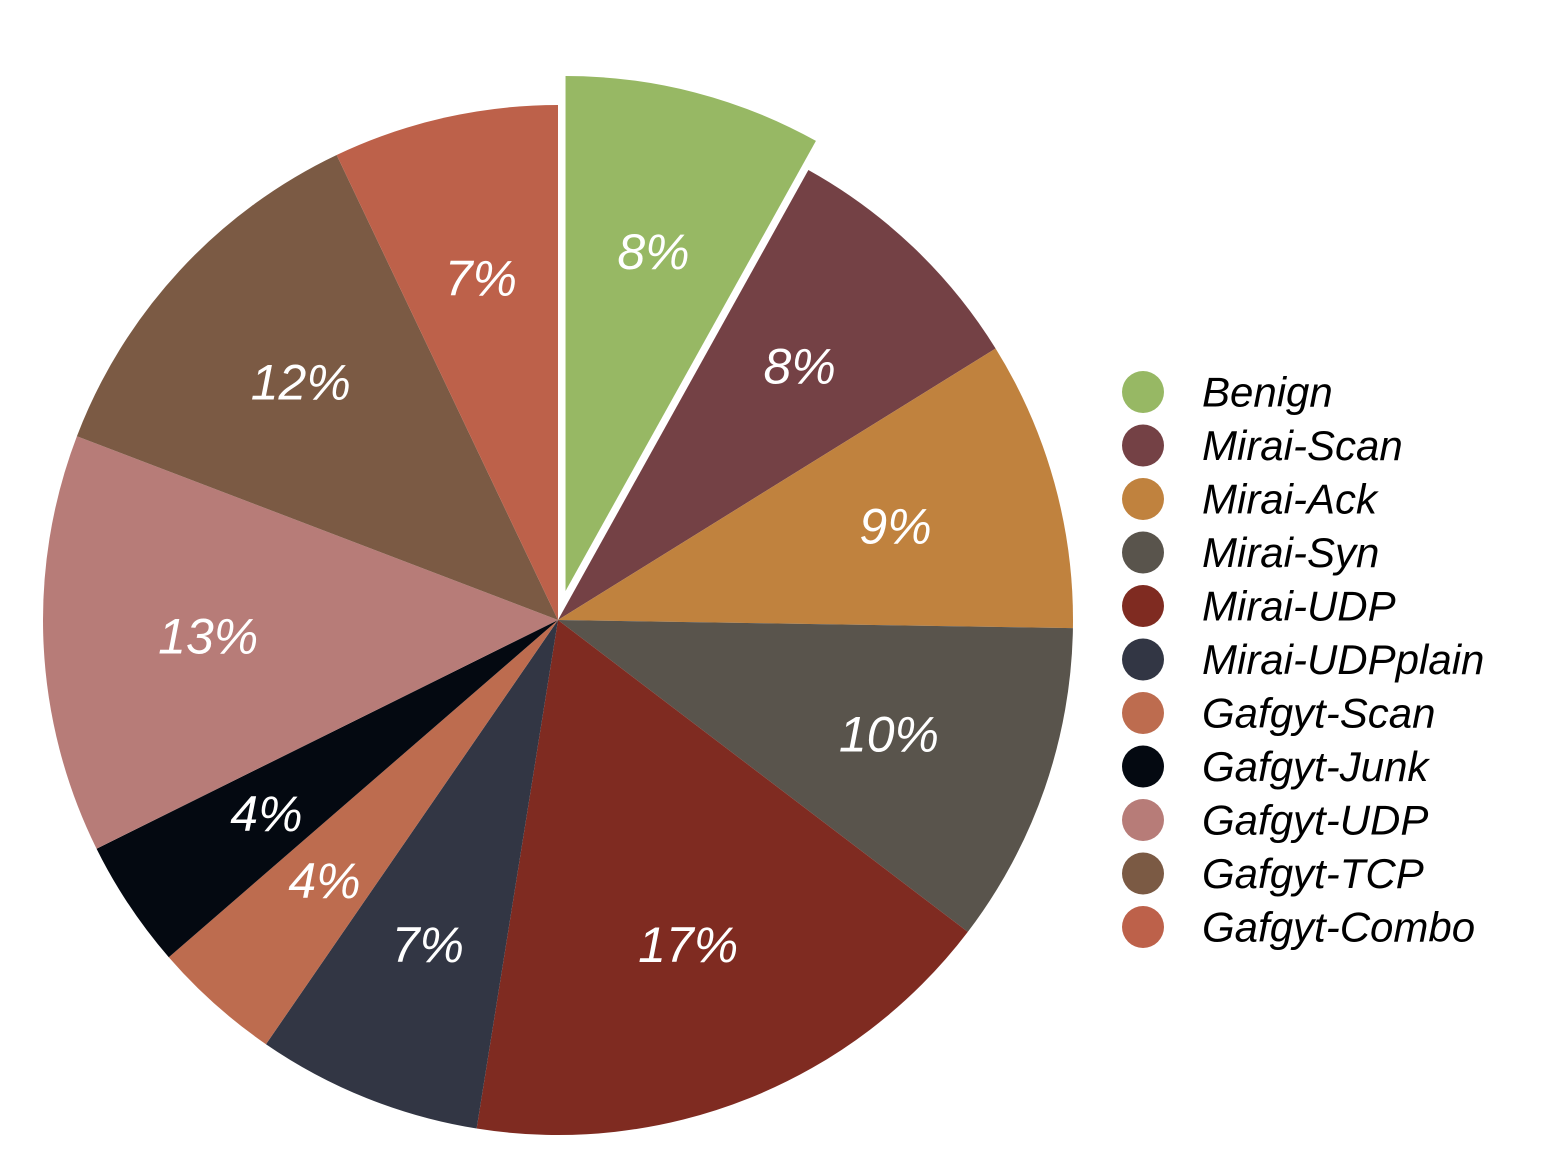  What do you see at coordinates (1143, 552) in the screenshot?
I see `legend-swatch-mirai-syn` at bounding box center [1143, 552].